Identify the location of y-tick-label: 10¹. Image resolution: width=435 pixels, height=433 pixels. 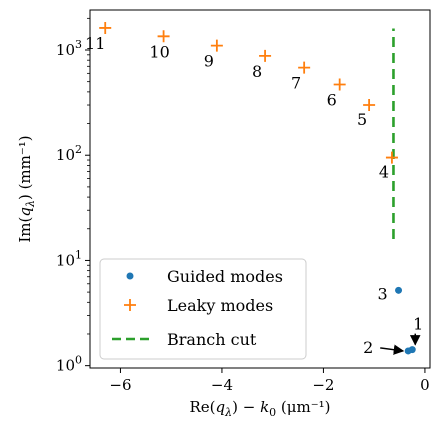
(69, 258).